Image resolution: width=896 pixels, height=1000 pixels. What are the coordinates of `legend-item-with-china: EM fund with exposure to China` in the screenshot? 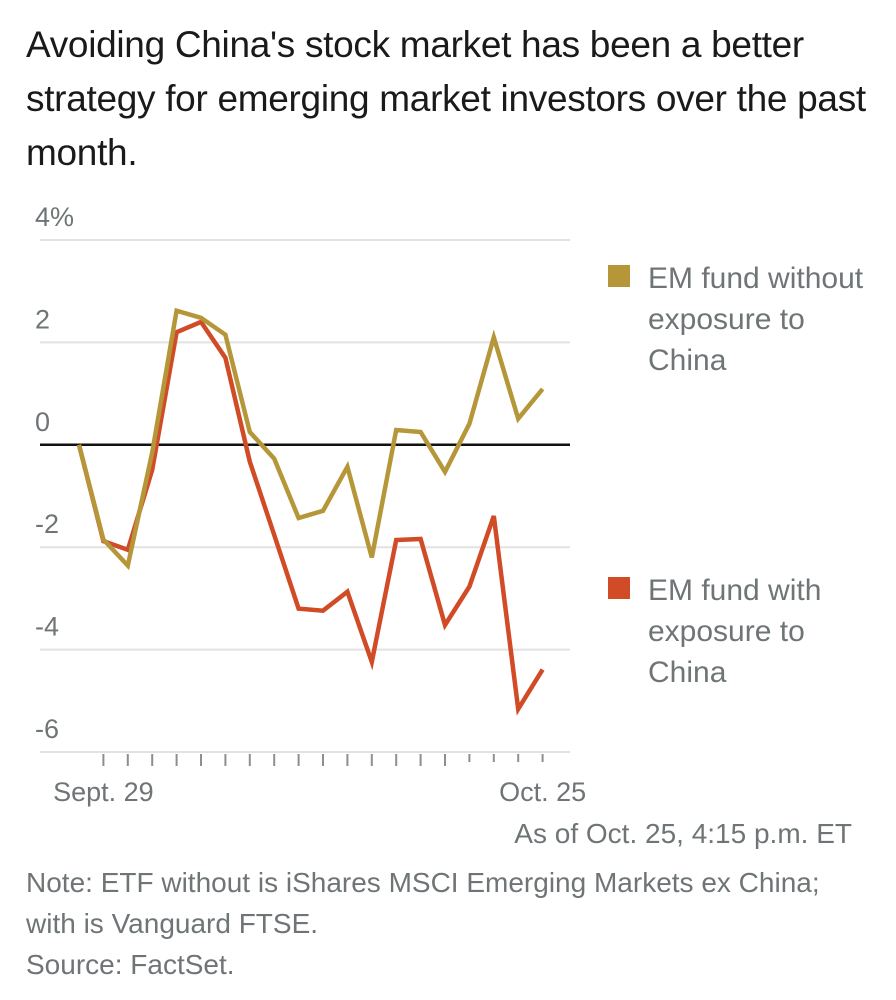 It's located at (748, 631).